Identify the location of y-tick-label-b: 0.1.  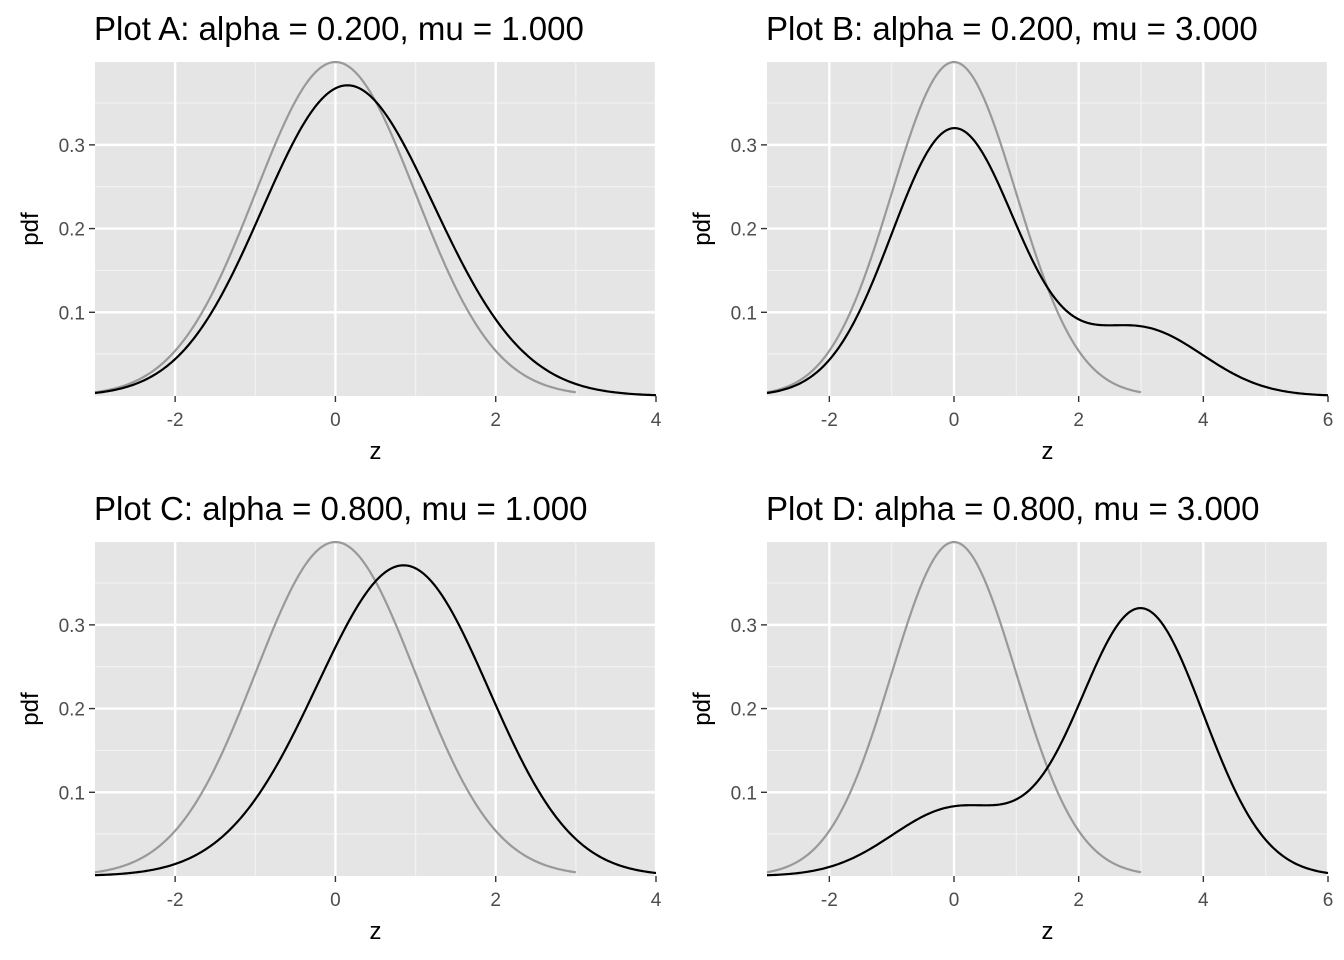
(744, 313).